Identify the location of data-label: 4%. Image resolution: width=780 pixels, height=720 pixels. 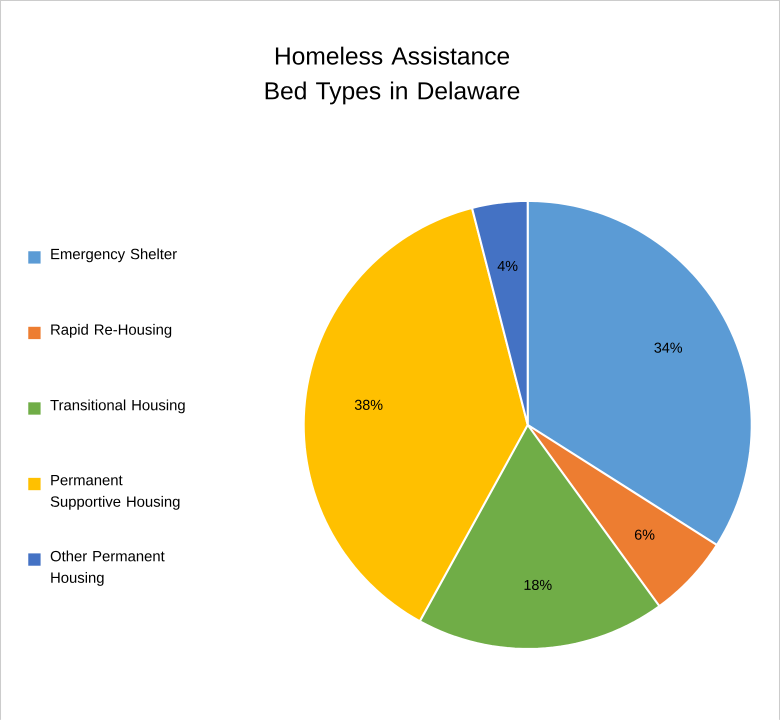
(508, 265).